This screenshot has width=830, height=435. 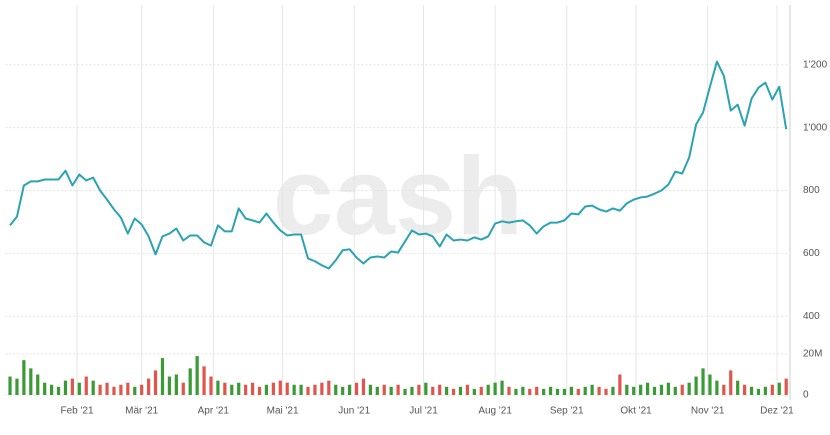 I want to click on y2-tick-label: 0, so click(x=806, y=395).